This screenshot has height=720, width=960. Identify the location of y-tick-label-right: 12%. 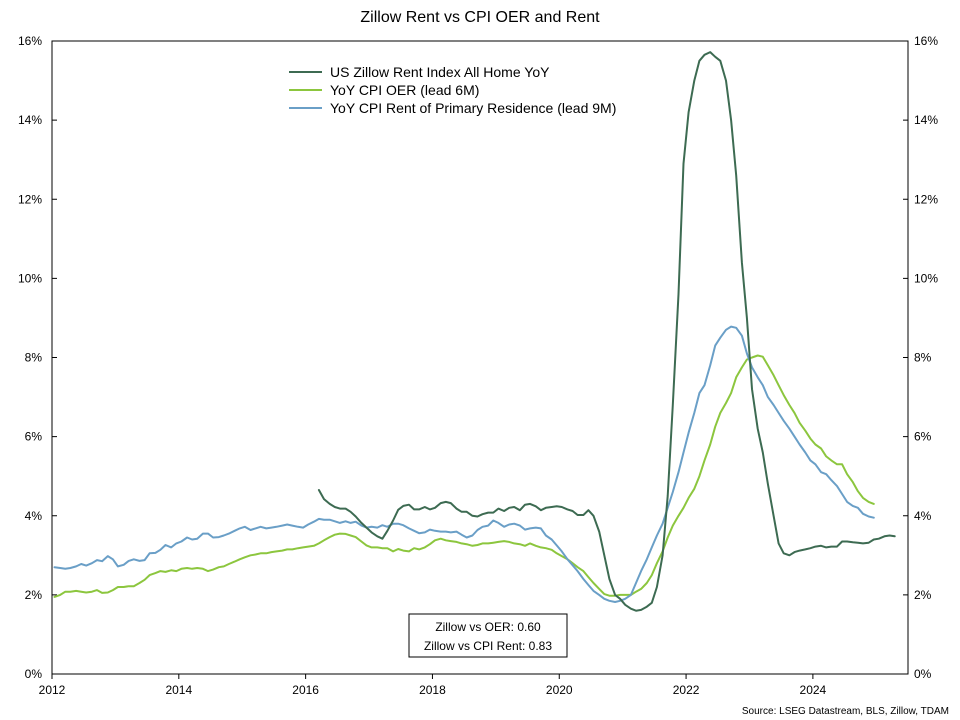
(926, 199).